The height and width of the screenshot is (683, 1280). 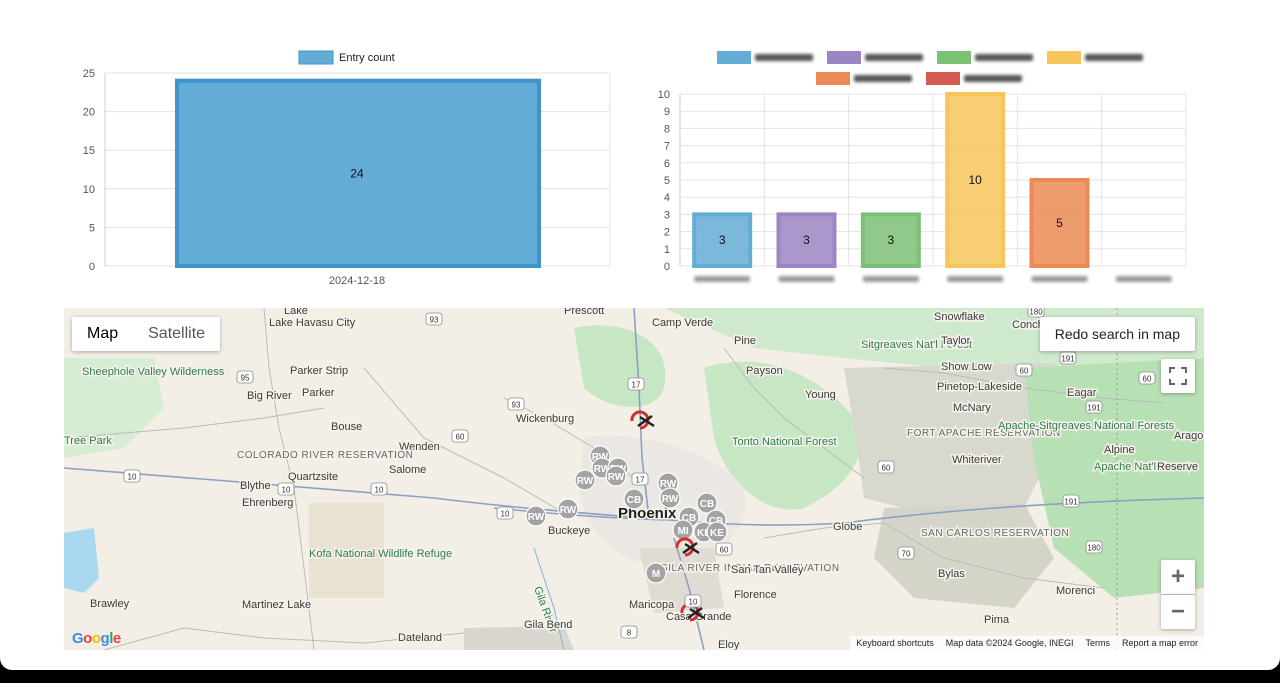 What do you see at coordinates (1119, 450) in the screenshot?
I see `place-alpine: Alpine` at bounding box center [1119, 450].